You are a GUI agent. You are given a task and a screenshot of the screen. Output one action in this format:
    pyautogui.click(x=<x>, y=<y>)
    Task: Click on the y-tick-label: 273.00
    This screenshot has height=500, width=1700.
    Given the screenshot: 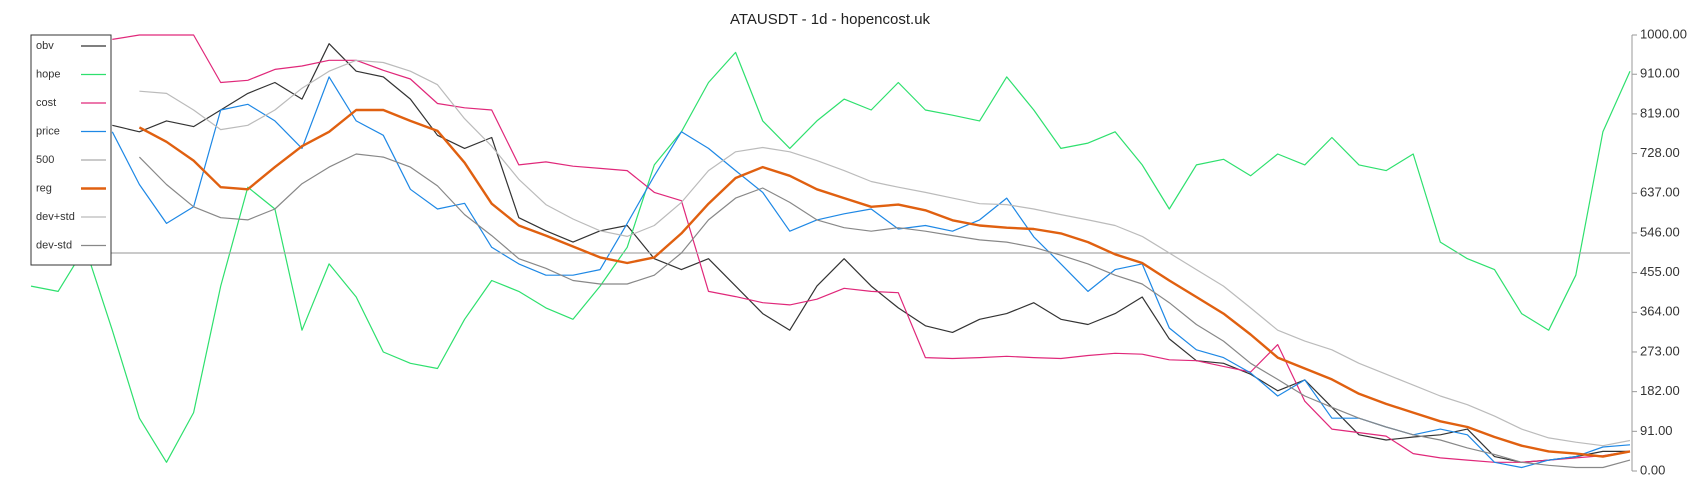 What is the action you would take?
    pyautogui.click(x=1660, y=350)
    